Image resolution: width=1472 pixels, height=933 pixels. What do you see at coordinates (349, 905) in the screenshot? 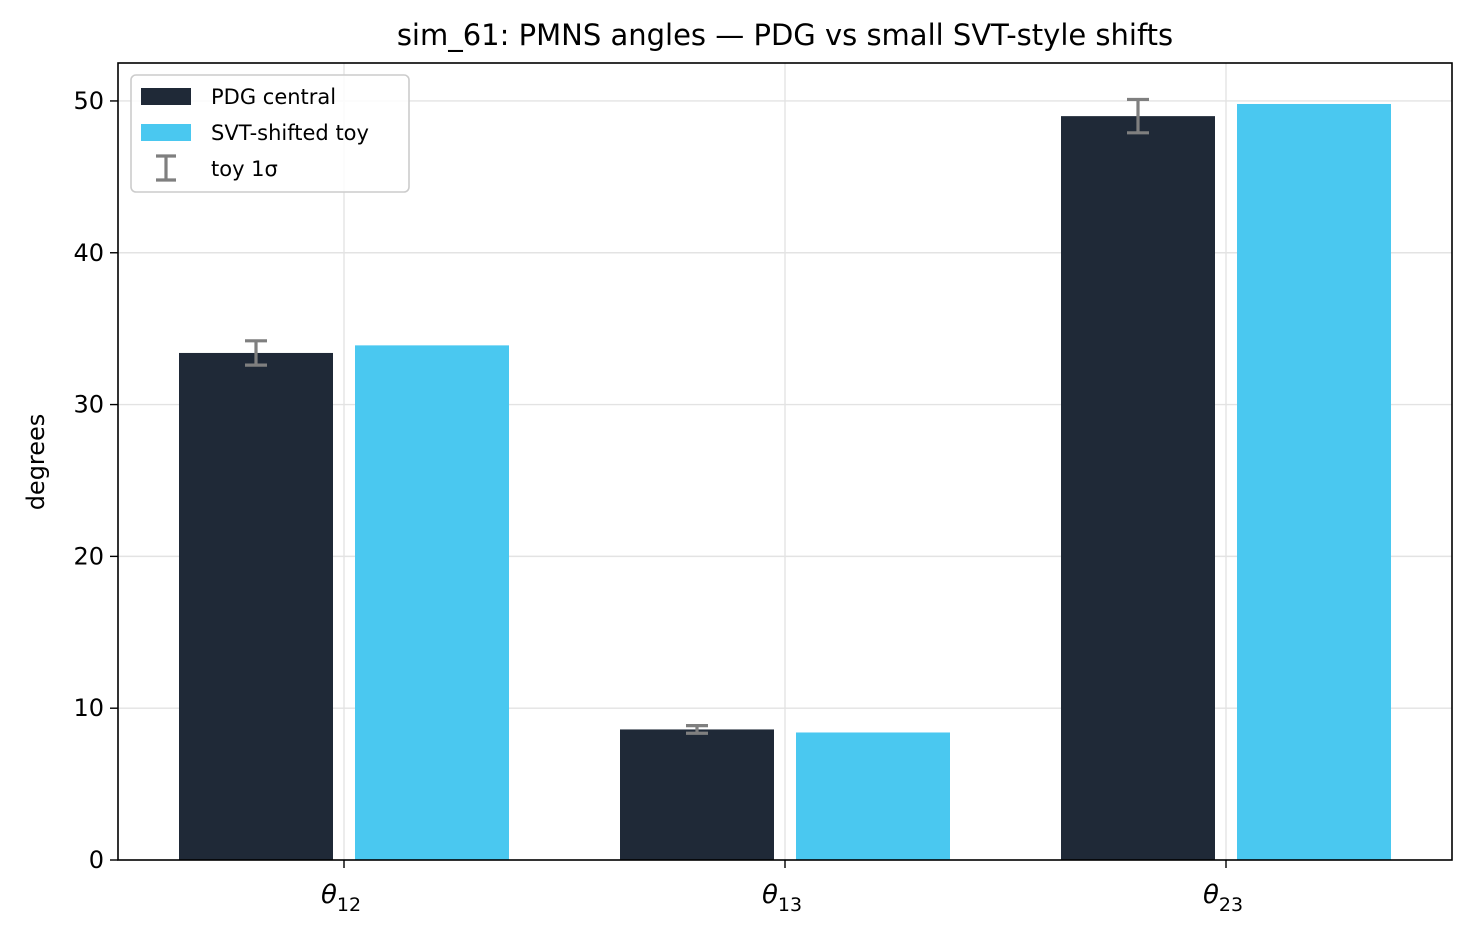
I see `x-tick-label-subscript: 12` at bounding box center [349, 905].